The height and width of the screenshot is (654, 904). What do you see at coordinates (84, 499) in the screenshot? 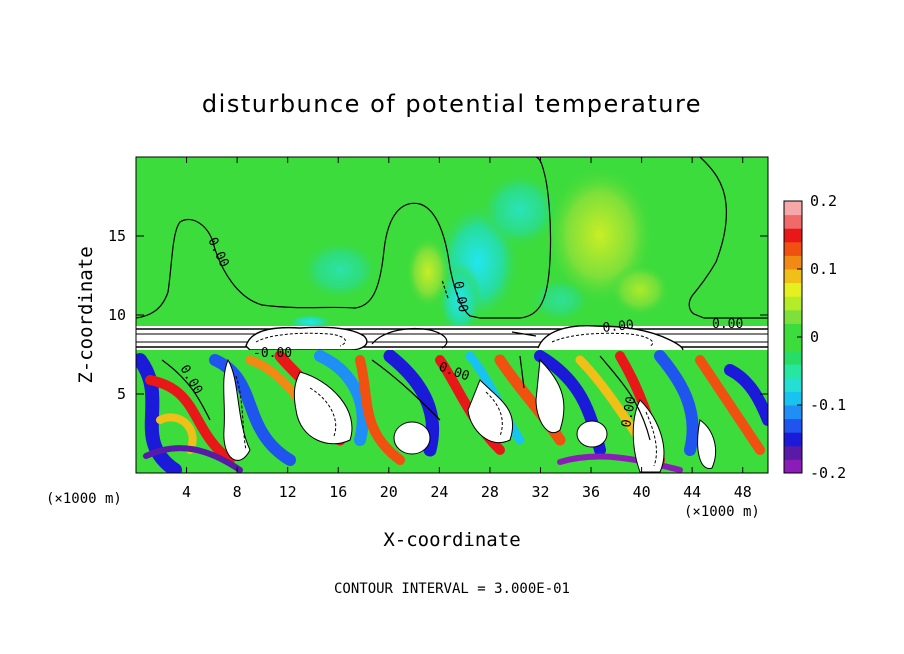
I see `x-unit-left: (×1000 m)` at bounding box center [84, 499].